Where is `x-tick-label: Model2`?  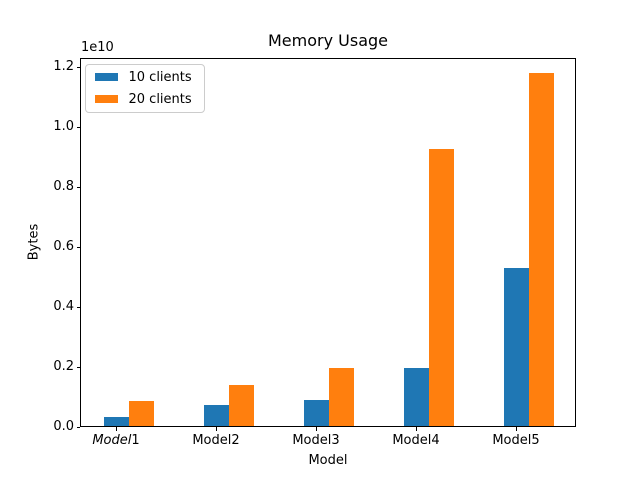 x-tick-label: Model2 is located at coordinates (216, 440).